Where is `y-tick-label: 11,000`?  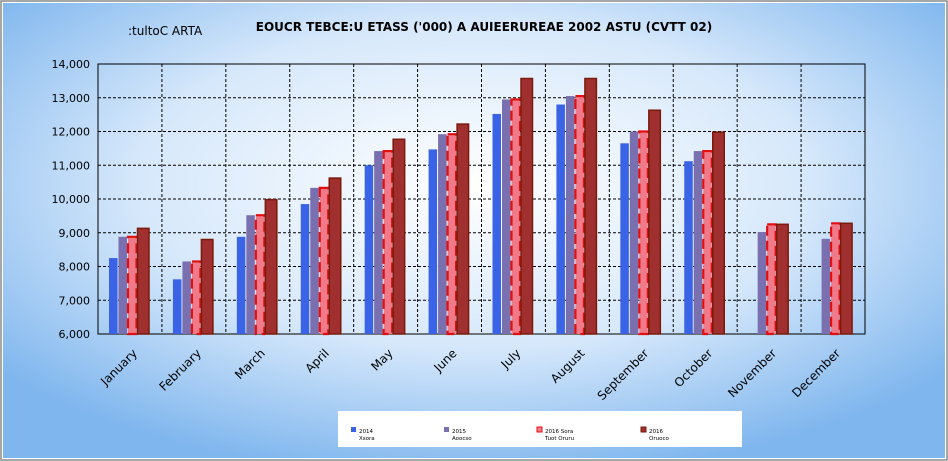 y-tick-label: 11,000 is located at coordinates (71, 165).